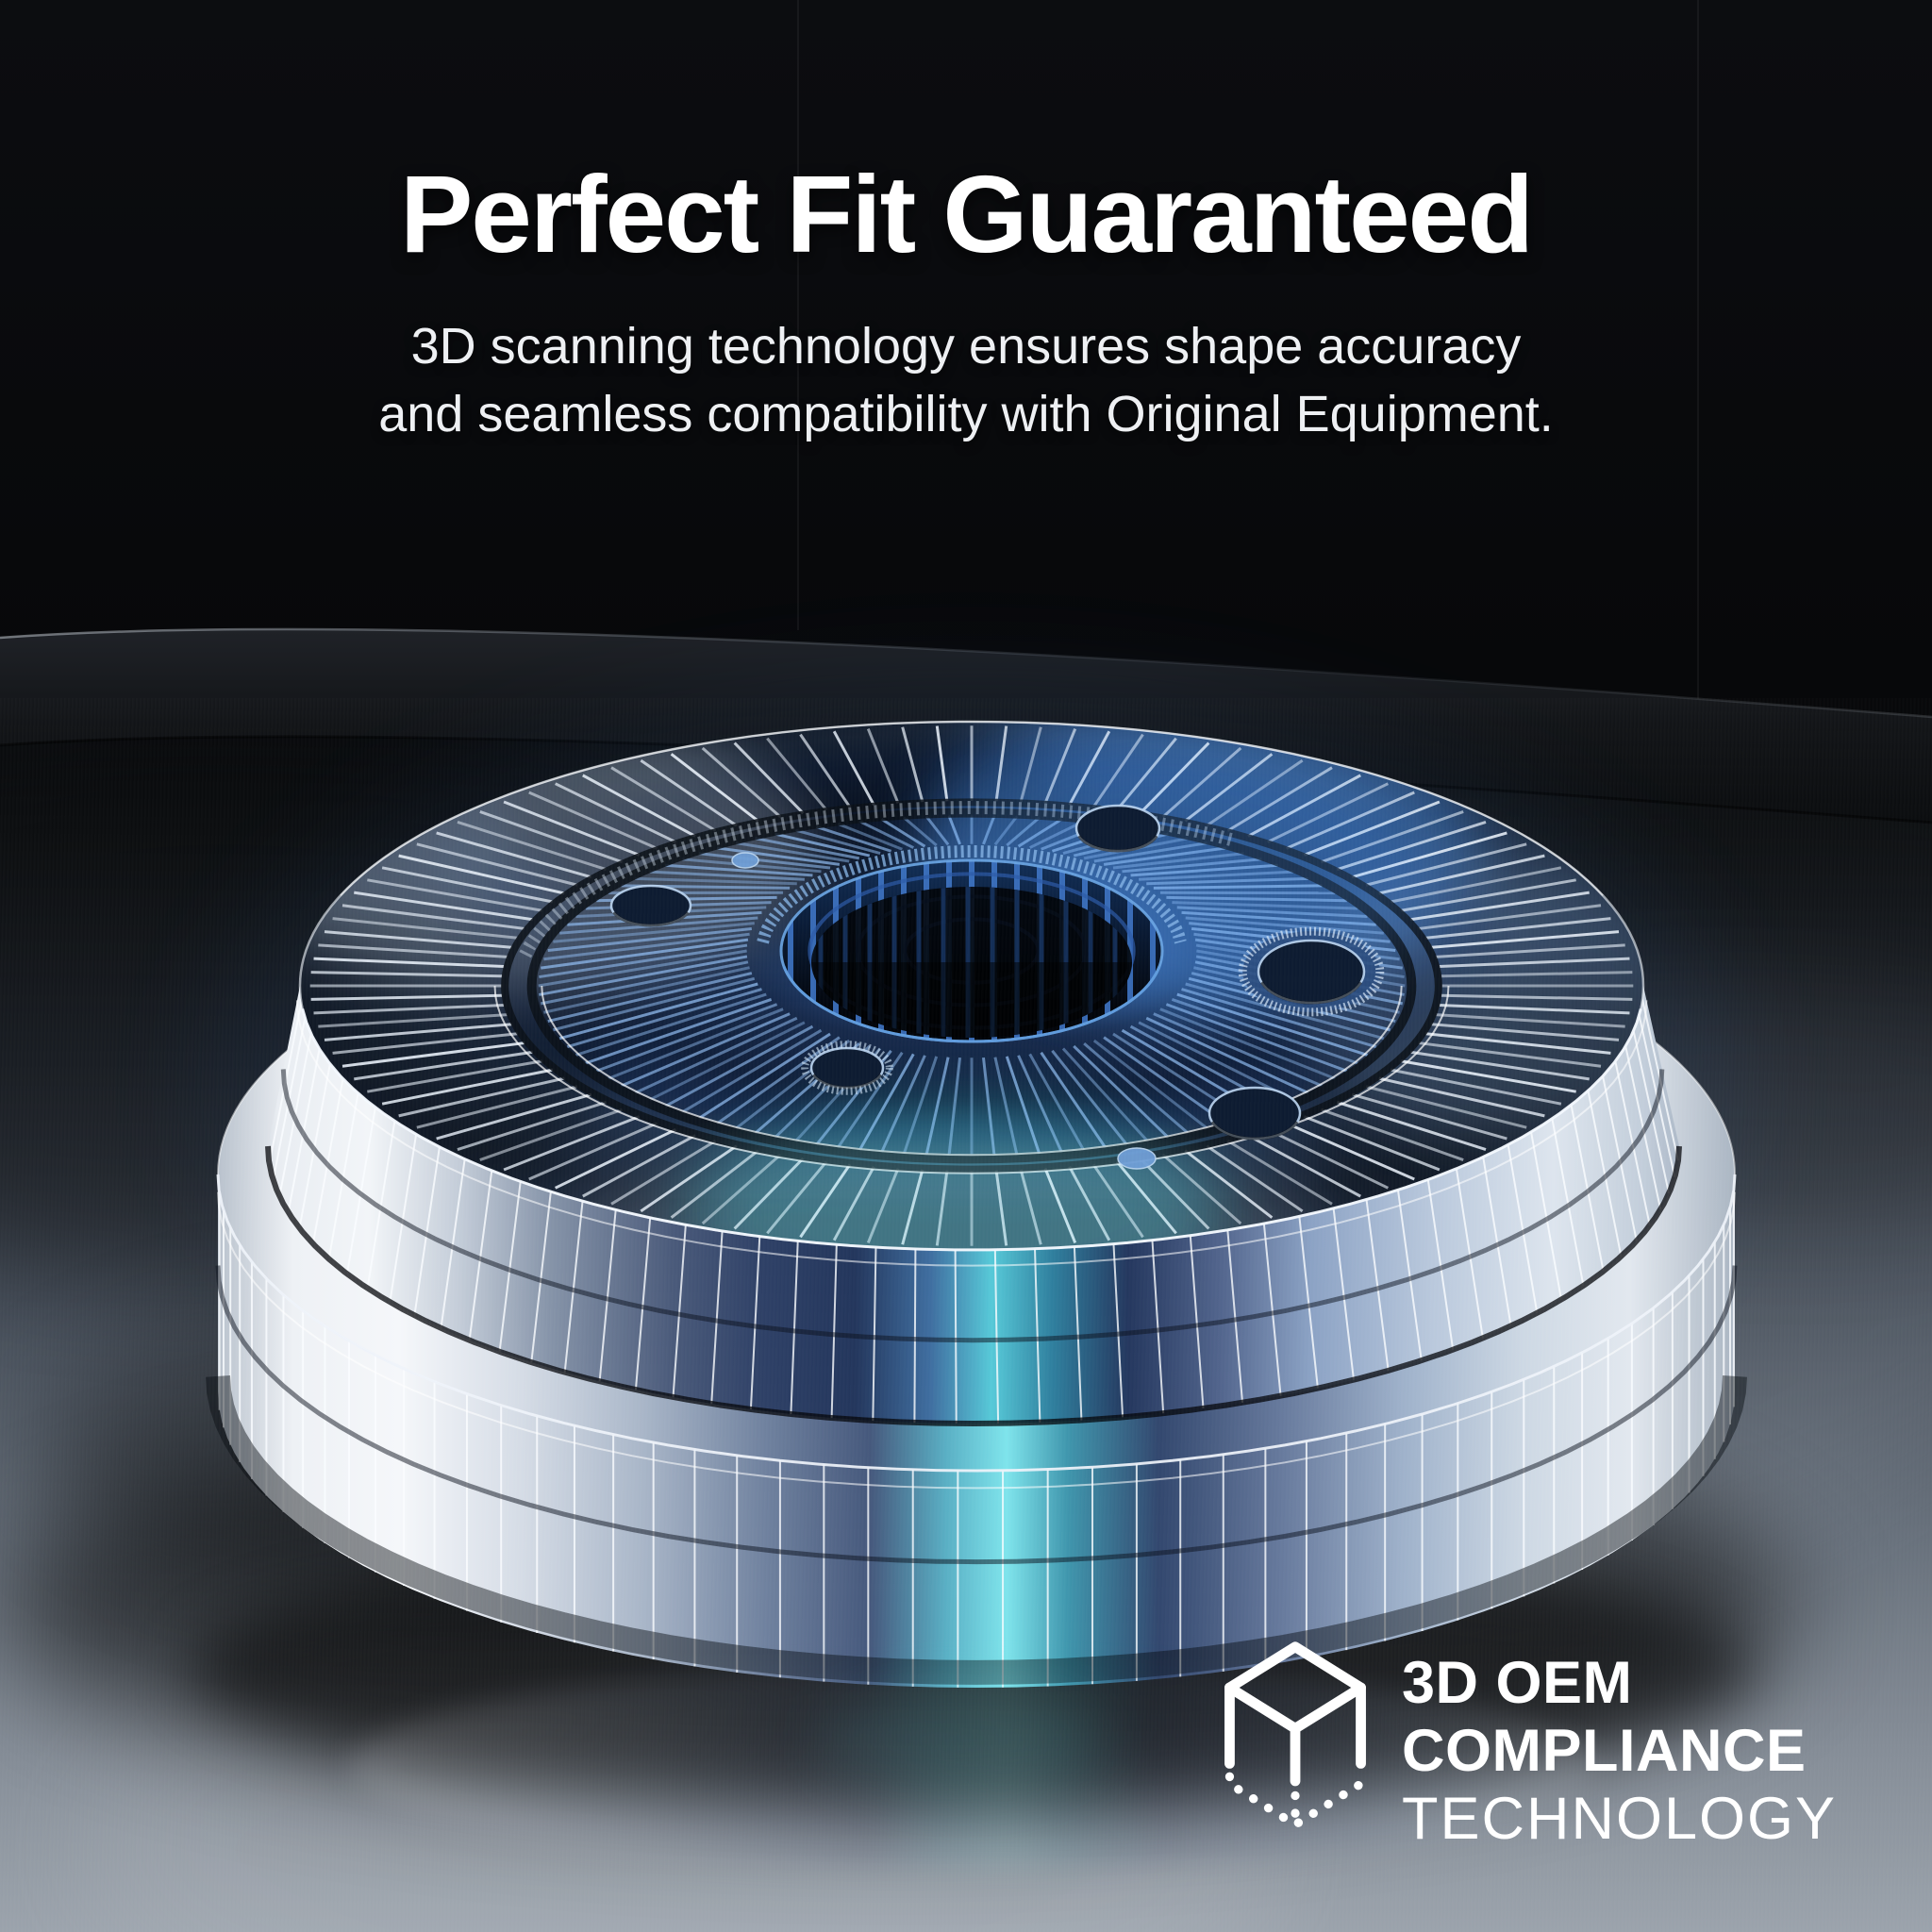  What do you see at coordinates (1295, 1736) in the screenshot?
I see `wireframe-cube-icon` at bounding box center [1295, 1736].